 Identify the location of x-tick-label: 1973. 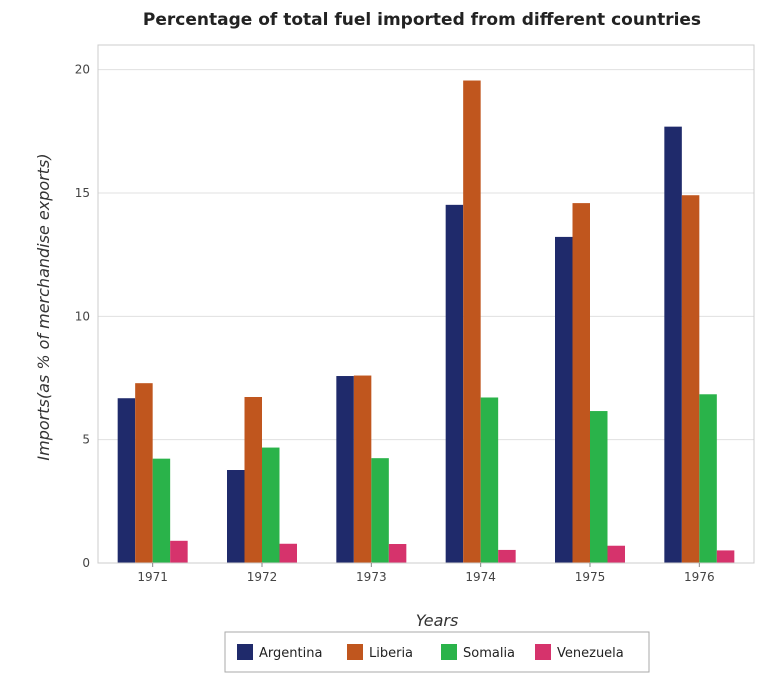
(371, 577).